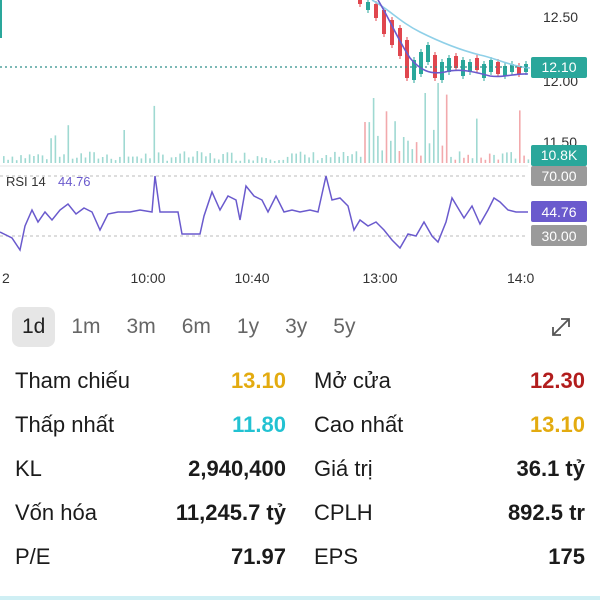 This screenshot has height=600, width=600. I want to click on timeframe-3m: 3m, so click(141, 326).